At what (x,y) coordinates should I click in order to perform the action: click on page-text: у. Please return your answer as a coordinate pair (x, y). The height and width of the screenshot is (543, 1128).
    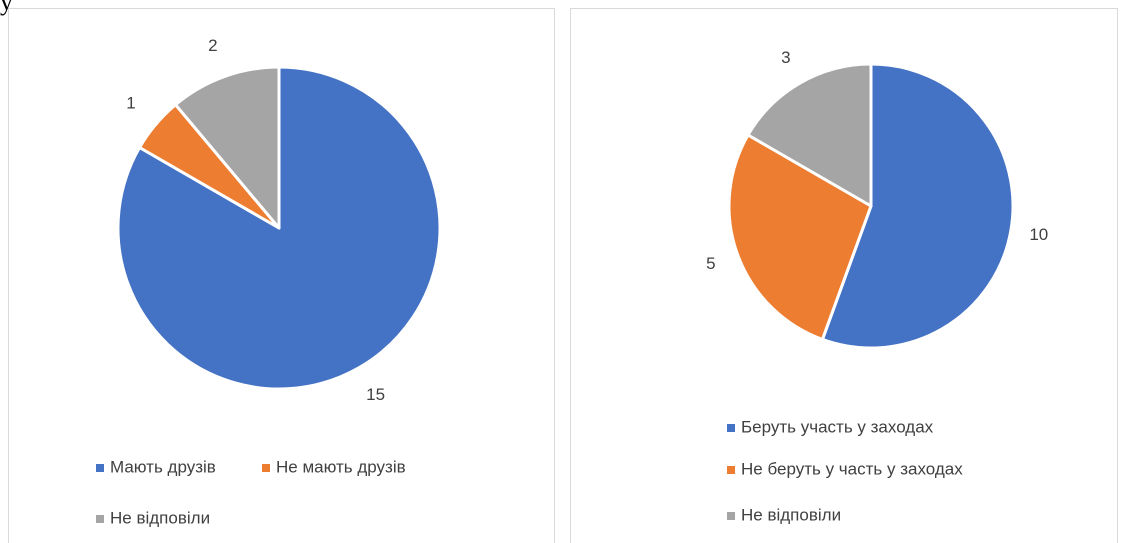
    Looking at the image, I should click on (6, 8).